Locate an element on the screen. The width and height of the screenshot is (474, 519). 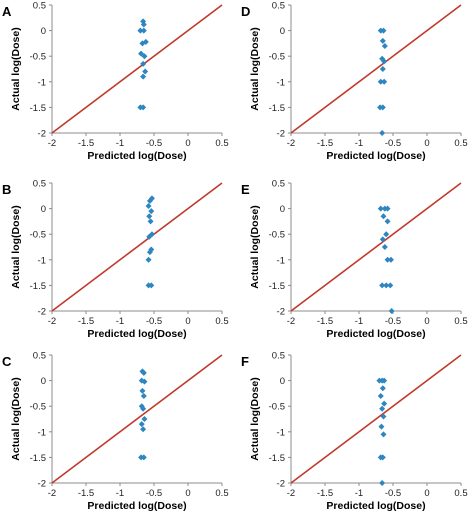
panel-letter: E is located at coordinates (245, 189).